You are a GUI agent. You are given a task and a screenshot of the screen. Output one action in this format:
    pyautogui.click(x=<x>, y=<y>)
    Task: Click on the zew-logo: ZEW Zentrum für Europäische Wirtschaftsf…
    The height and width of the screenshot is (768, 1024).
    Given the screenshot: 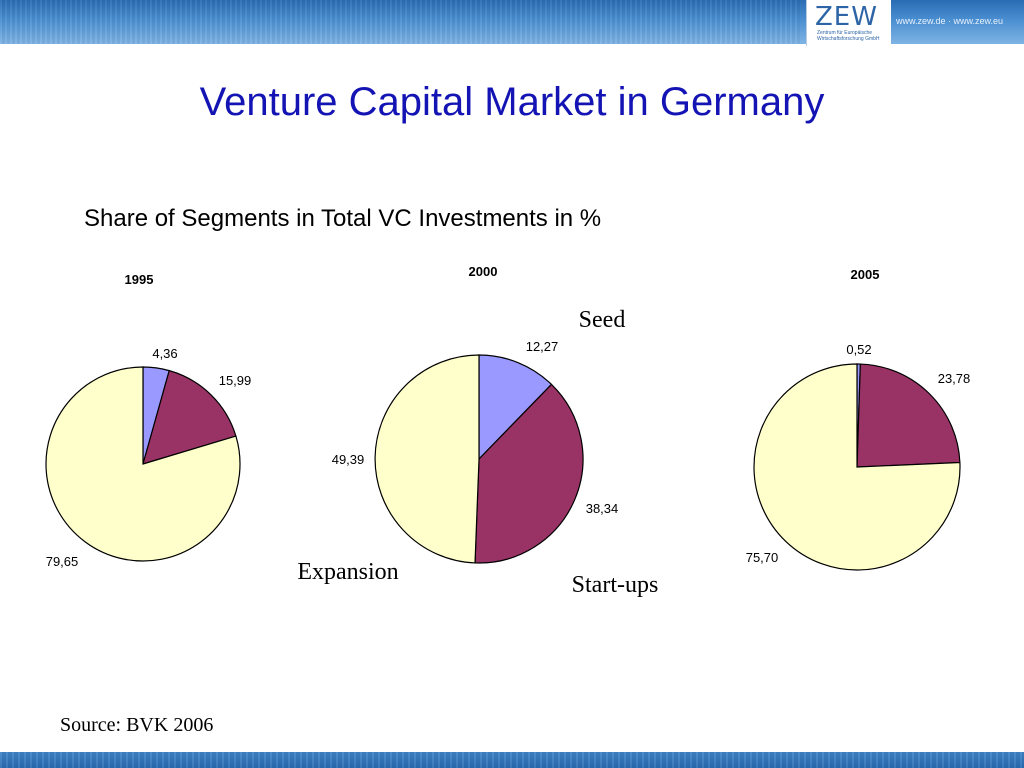 What is the action you would take?
    pyautogui.click(x=848, y=23)
    